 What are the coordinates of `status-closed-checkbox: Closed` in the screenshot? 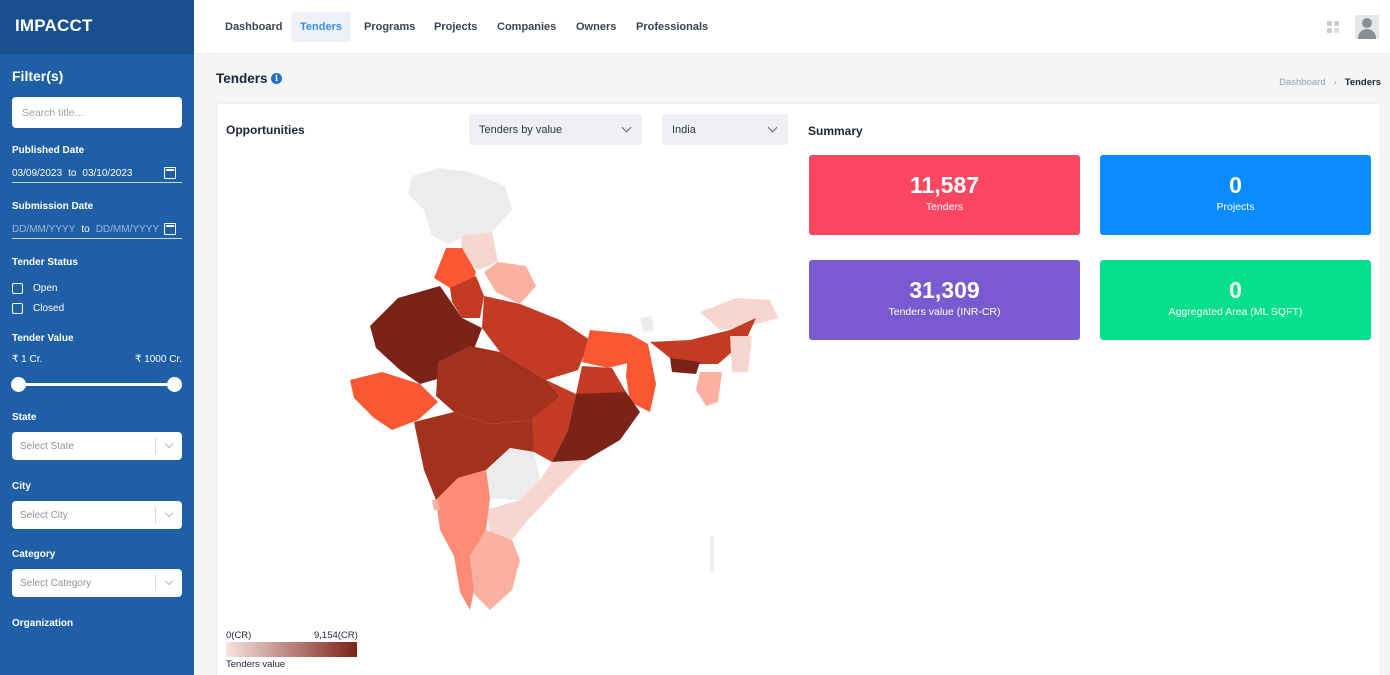 It's located at (38, 308).